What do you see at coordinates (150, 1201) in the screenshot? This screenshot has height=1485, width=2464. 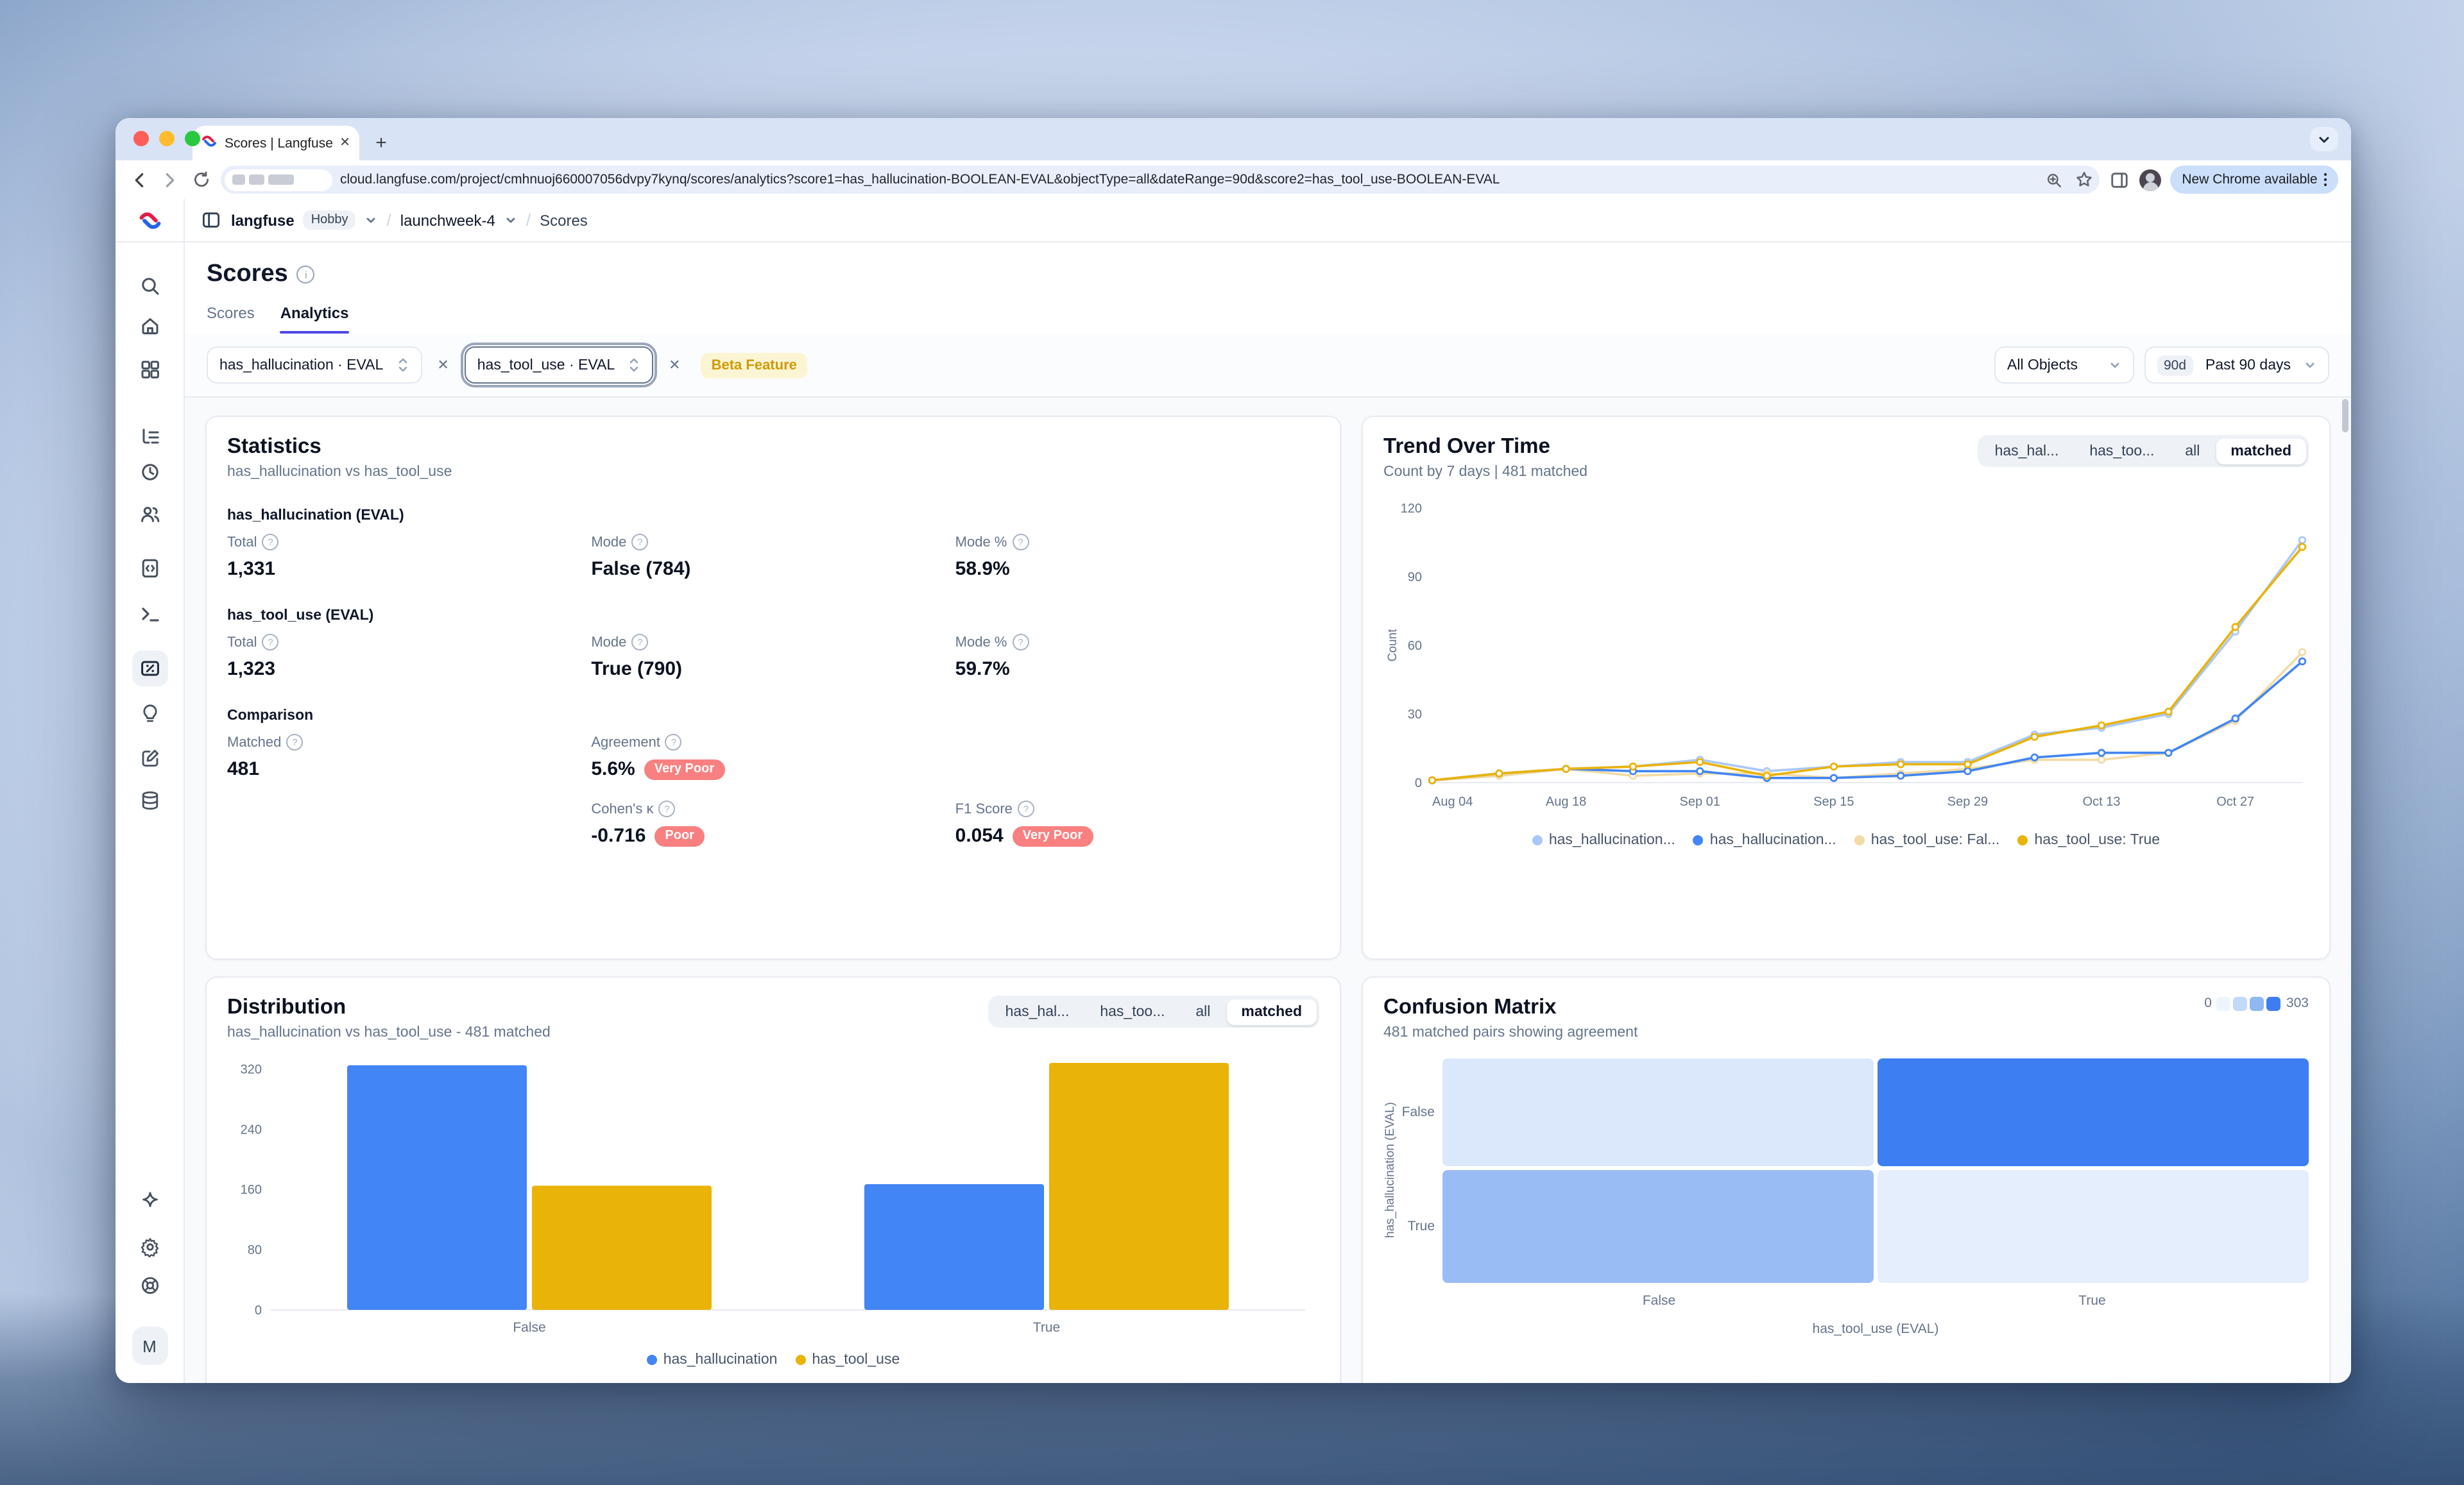 I see `ai-sparkles-icon` at bounding box center [150, 1201].